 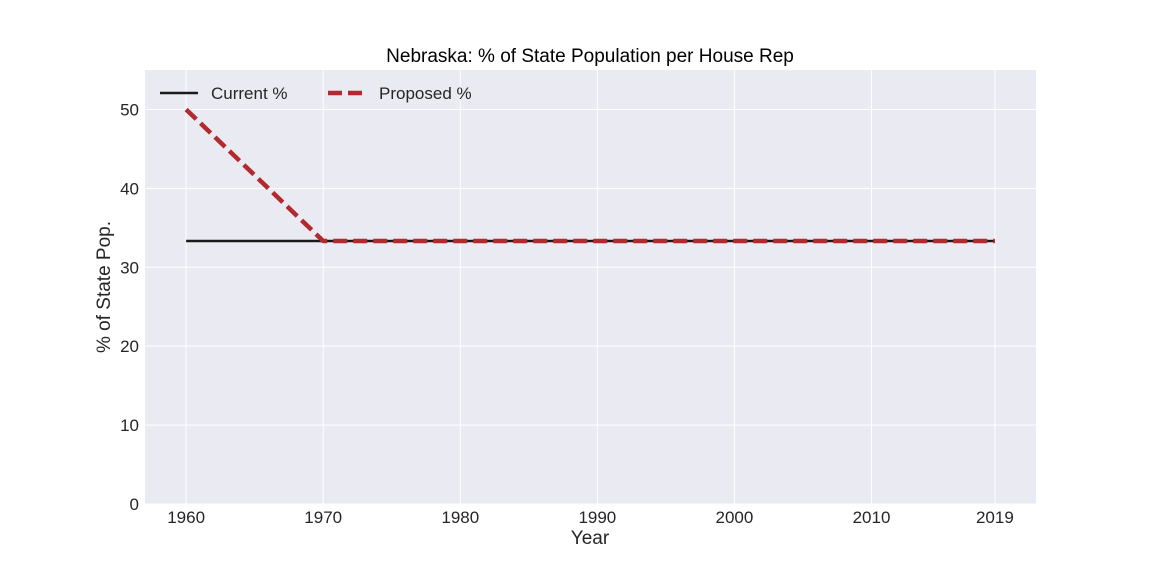 What do you see at coordinates (872, 517) in the screenshot?
I see `x-tick-label: 2010` at bounding box center [872, 517].